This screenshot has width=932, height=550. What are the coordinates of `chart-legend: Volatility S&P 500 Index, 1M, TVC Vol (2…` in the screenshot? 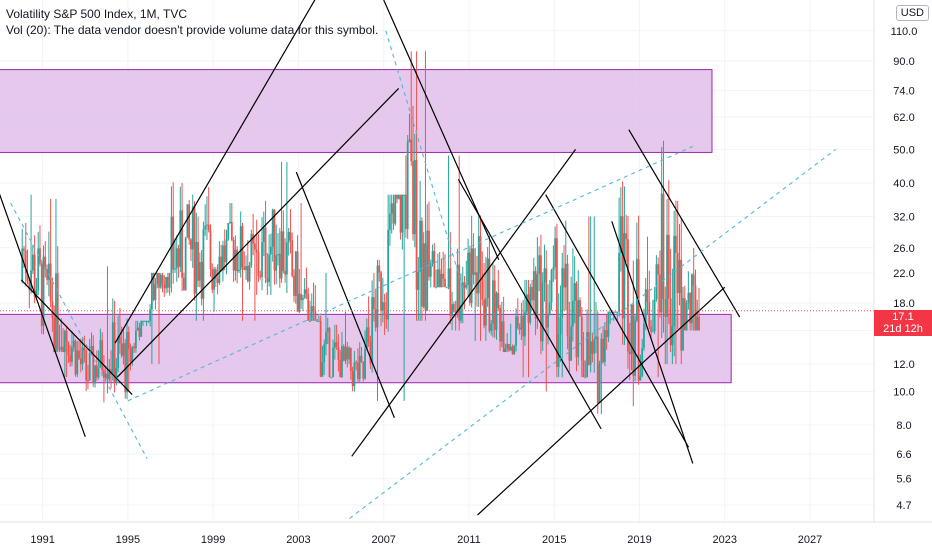 It's located at (192, 22).